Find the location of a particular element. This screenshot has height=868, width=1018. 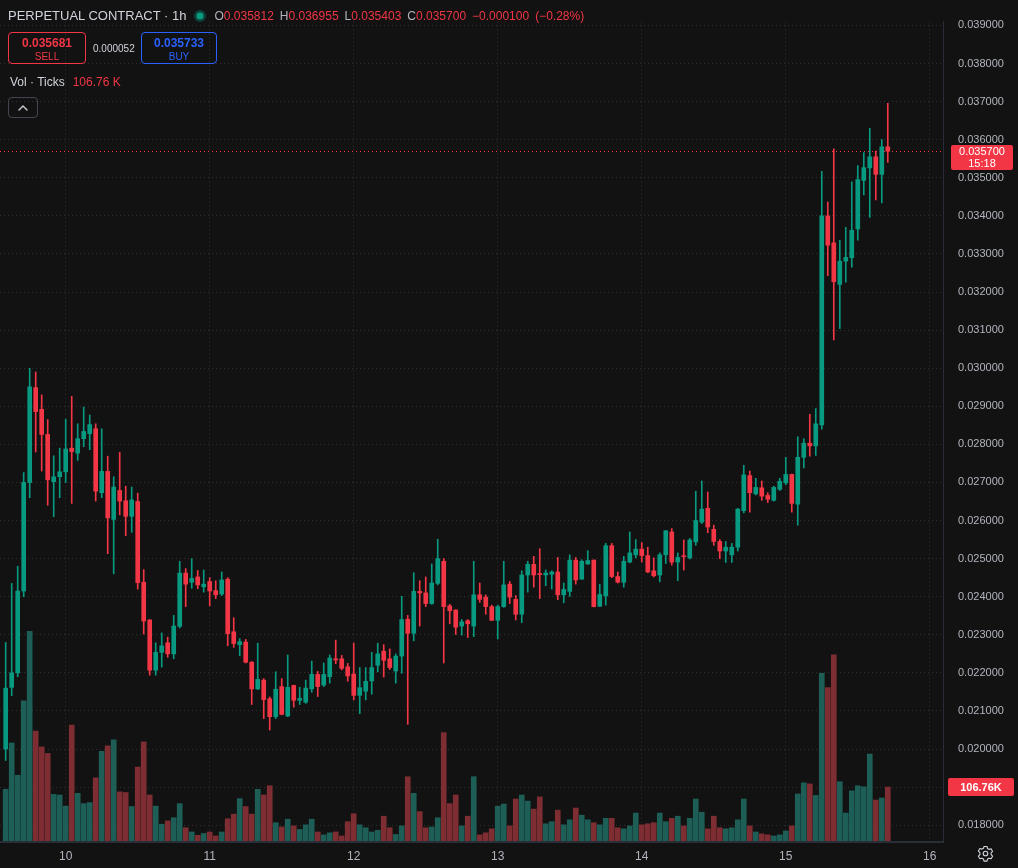

y-tick-label: 0.029000 is located at coordinates (981, 405).